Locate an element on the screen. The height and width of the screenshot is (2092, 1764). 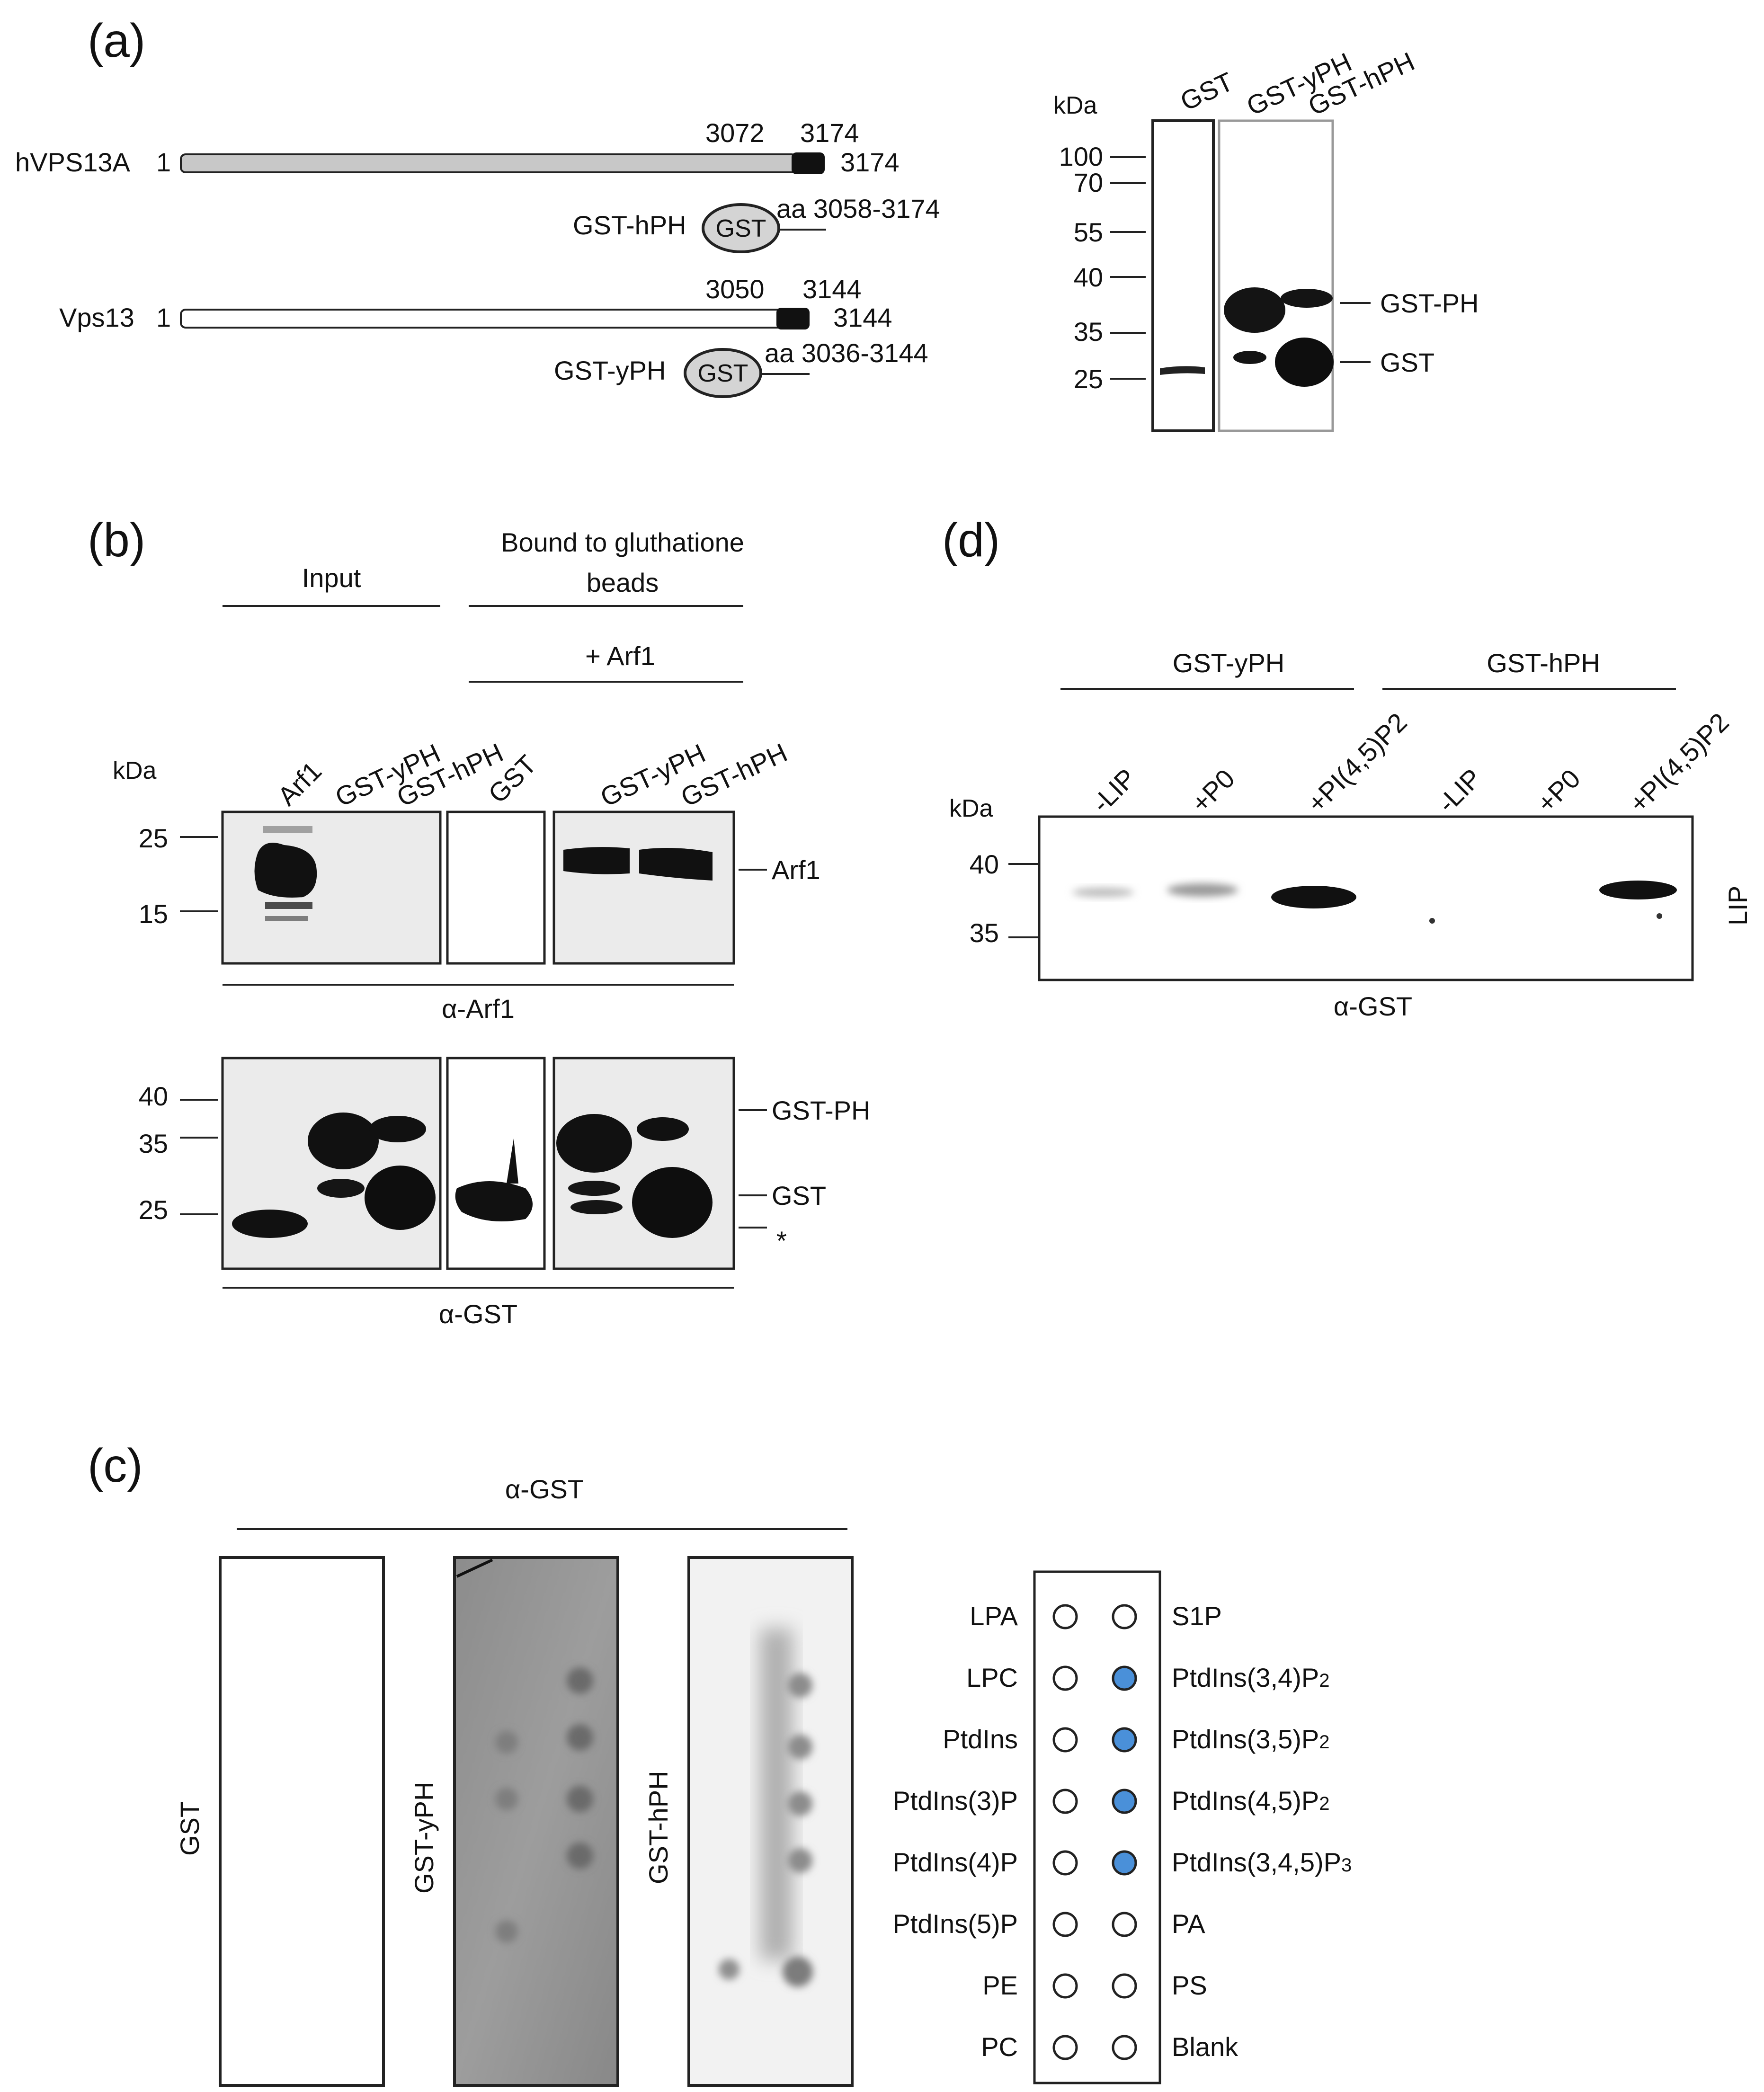
gst-yph-tag-text: GST is located at coordinates (723, 373).